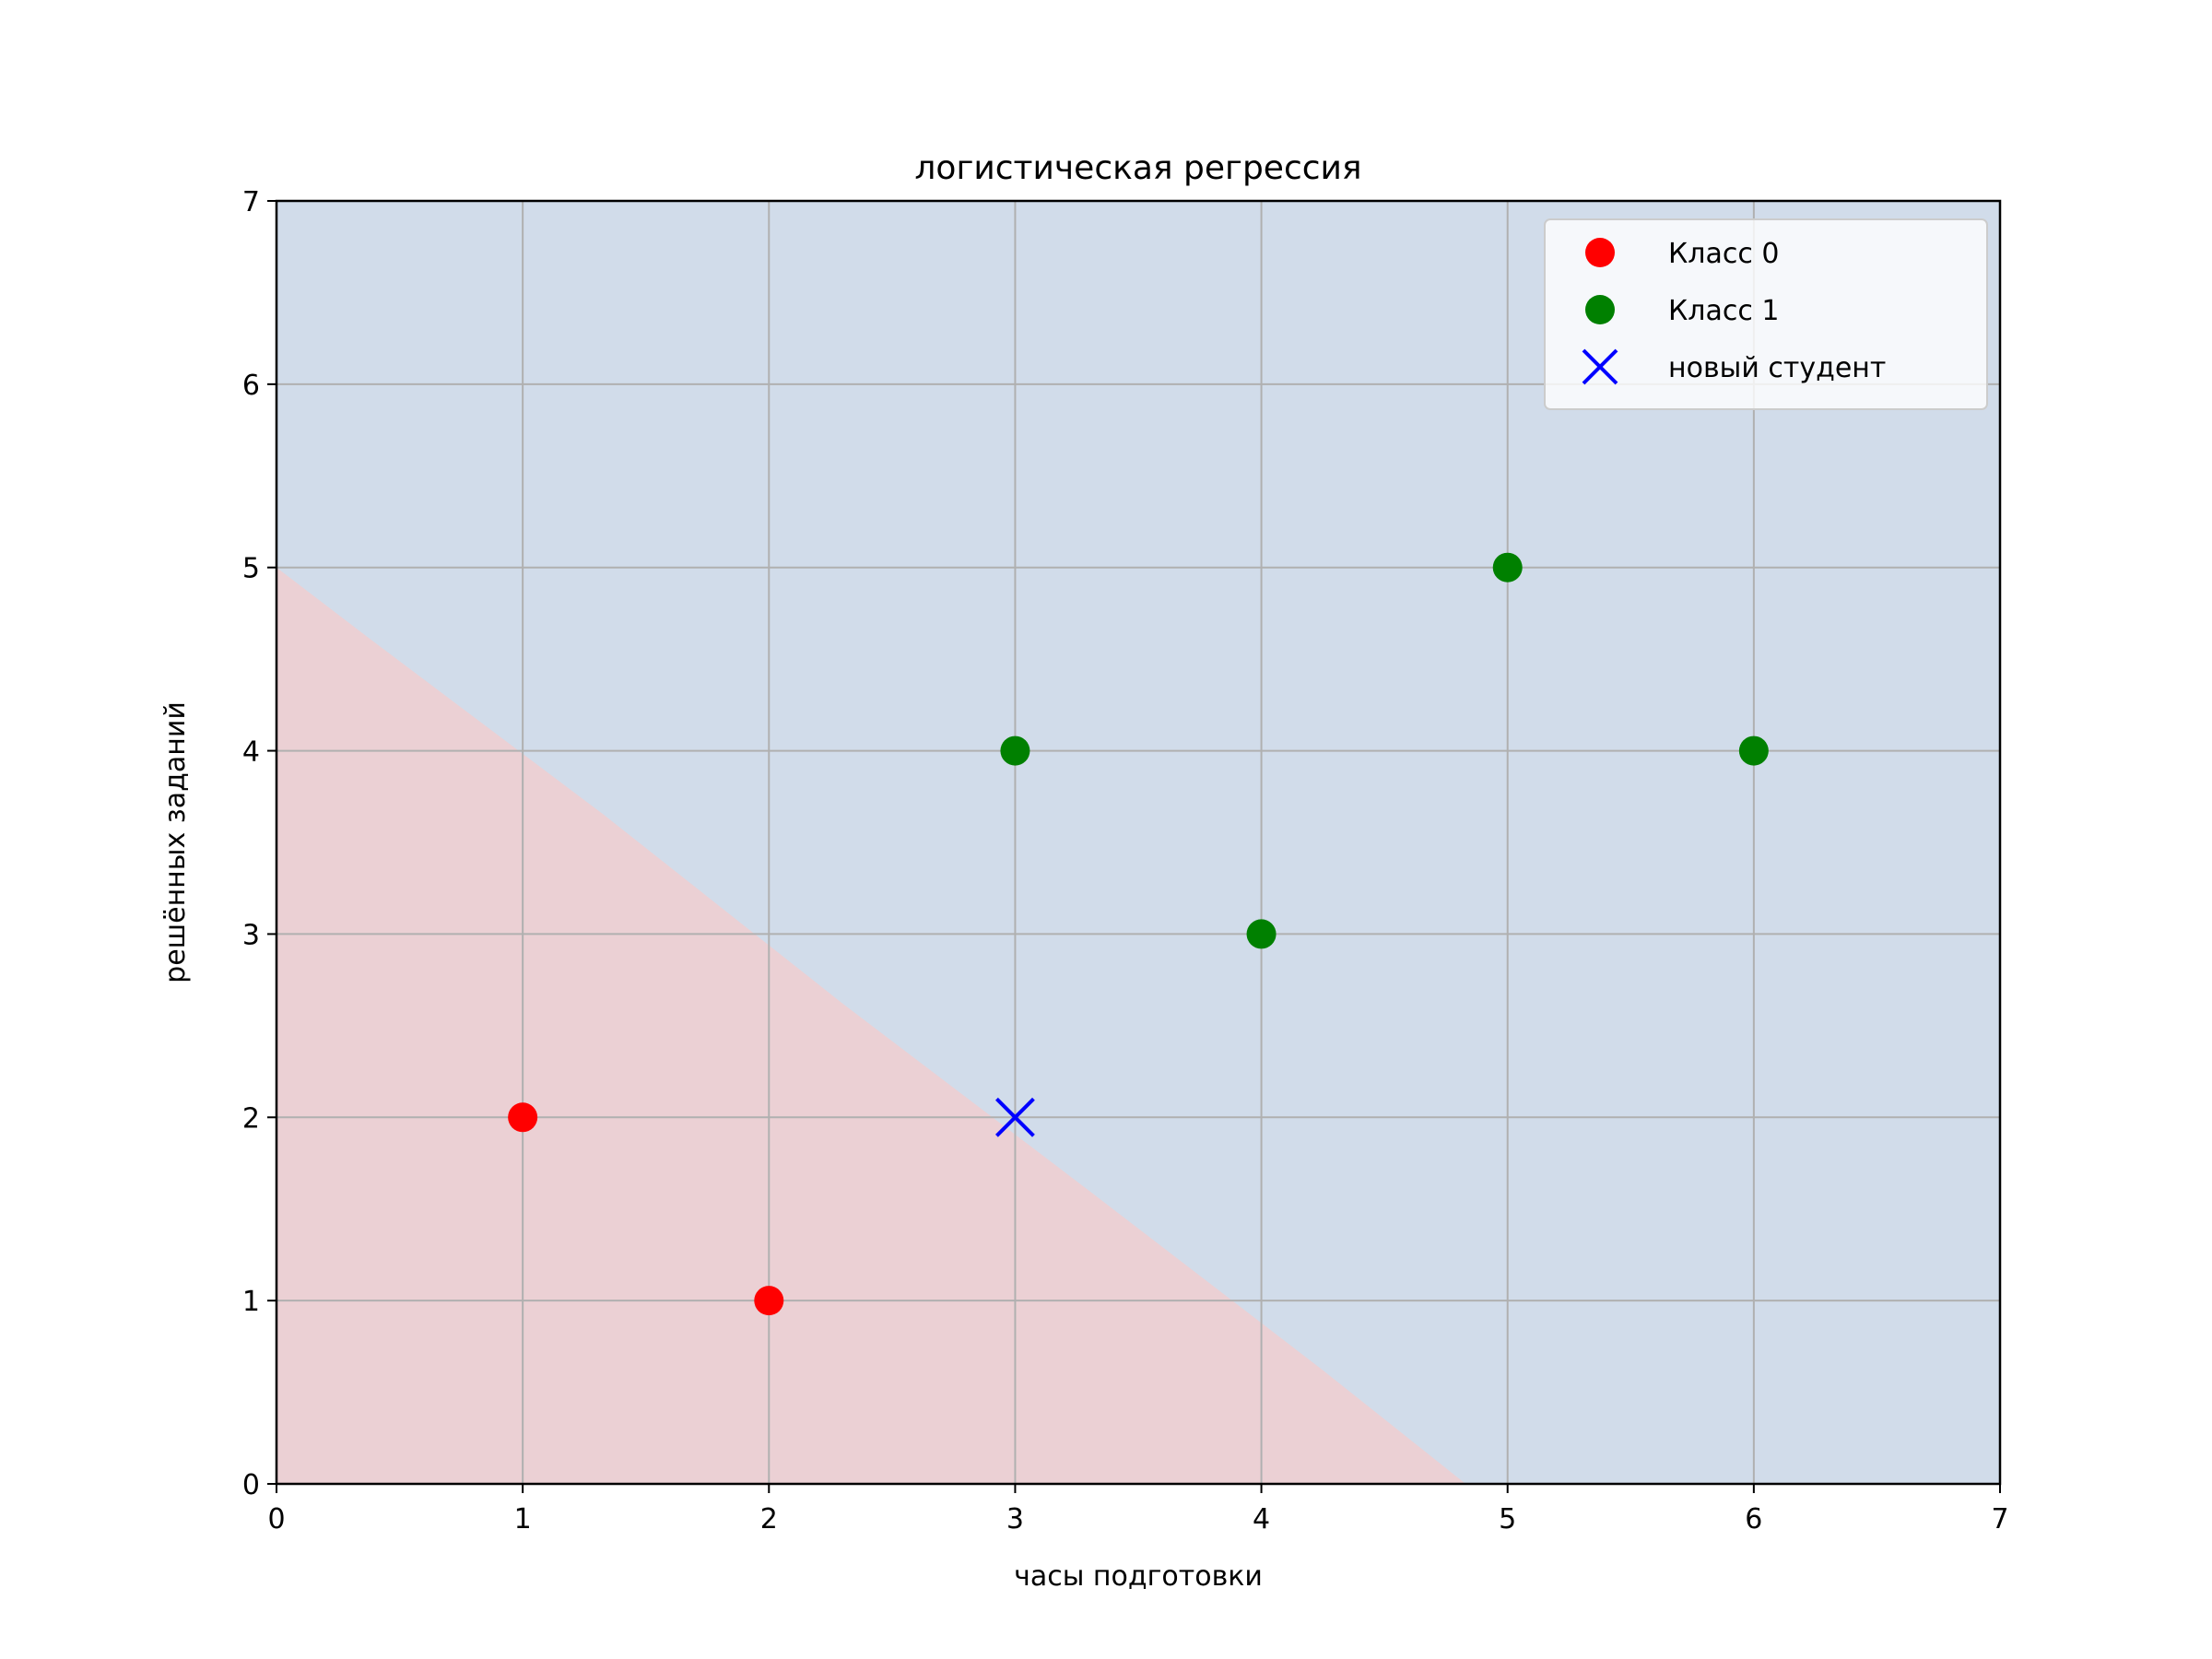 Image resolution: width=2212 pixels, height=1659 pixels. What do you see at coordinates (251, 202) in the screenshot?
I see `y-tick-label: 7` at bounding box center [251, 202].